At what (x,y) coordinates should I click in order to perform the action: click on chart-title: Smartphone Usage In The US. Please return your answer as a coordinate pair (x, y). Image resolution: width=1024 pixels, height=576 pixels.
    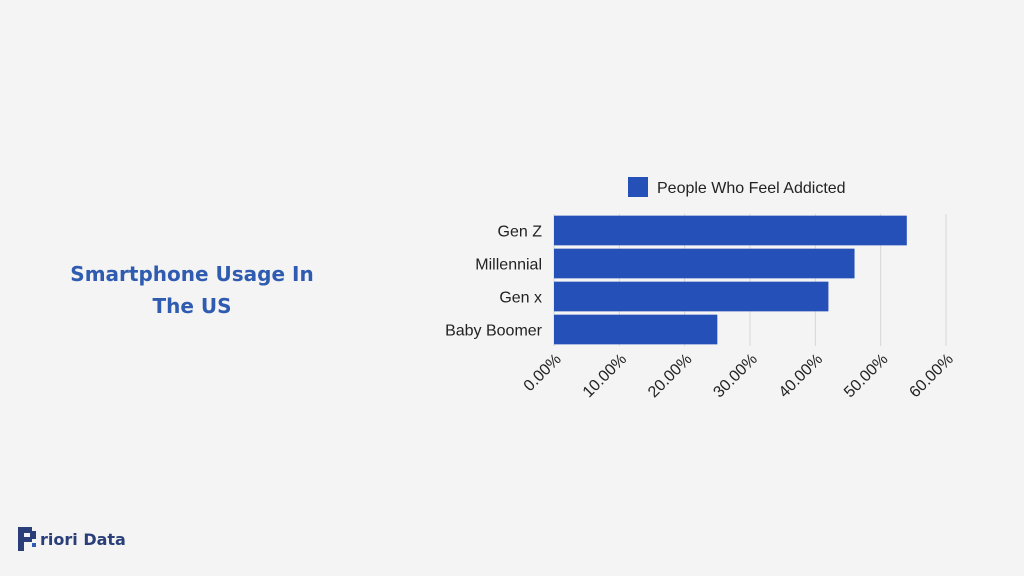
    Looking at the image, I should click on (192, 290).